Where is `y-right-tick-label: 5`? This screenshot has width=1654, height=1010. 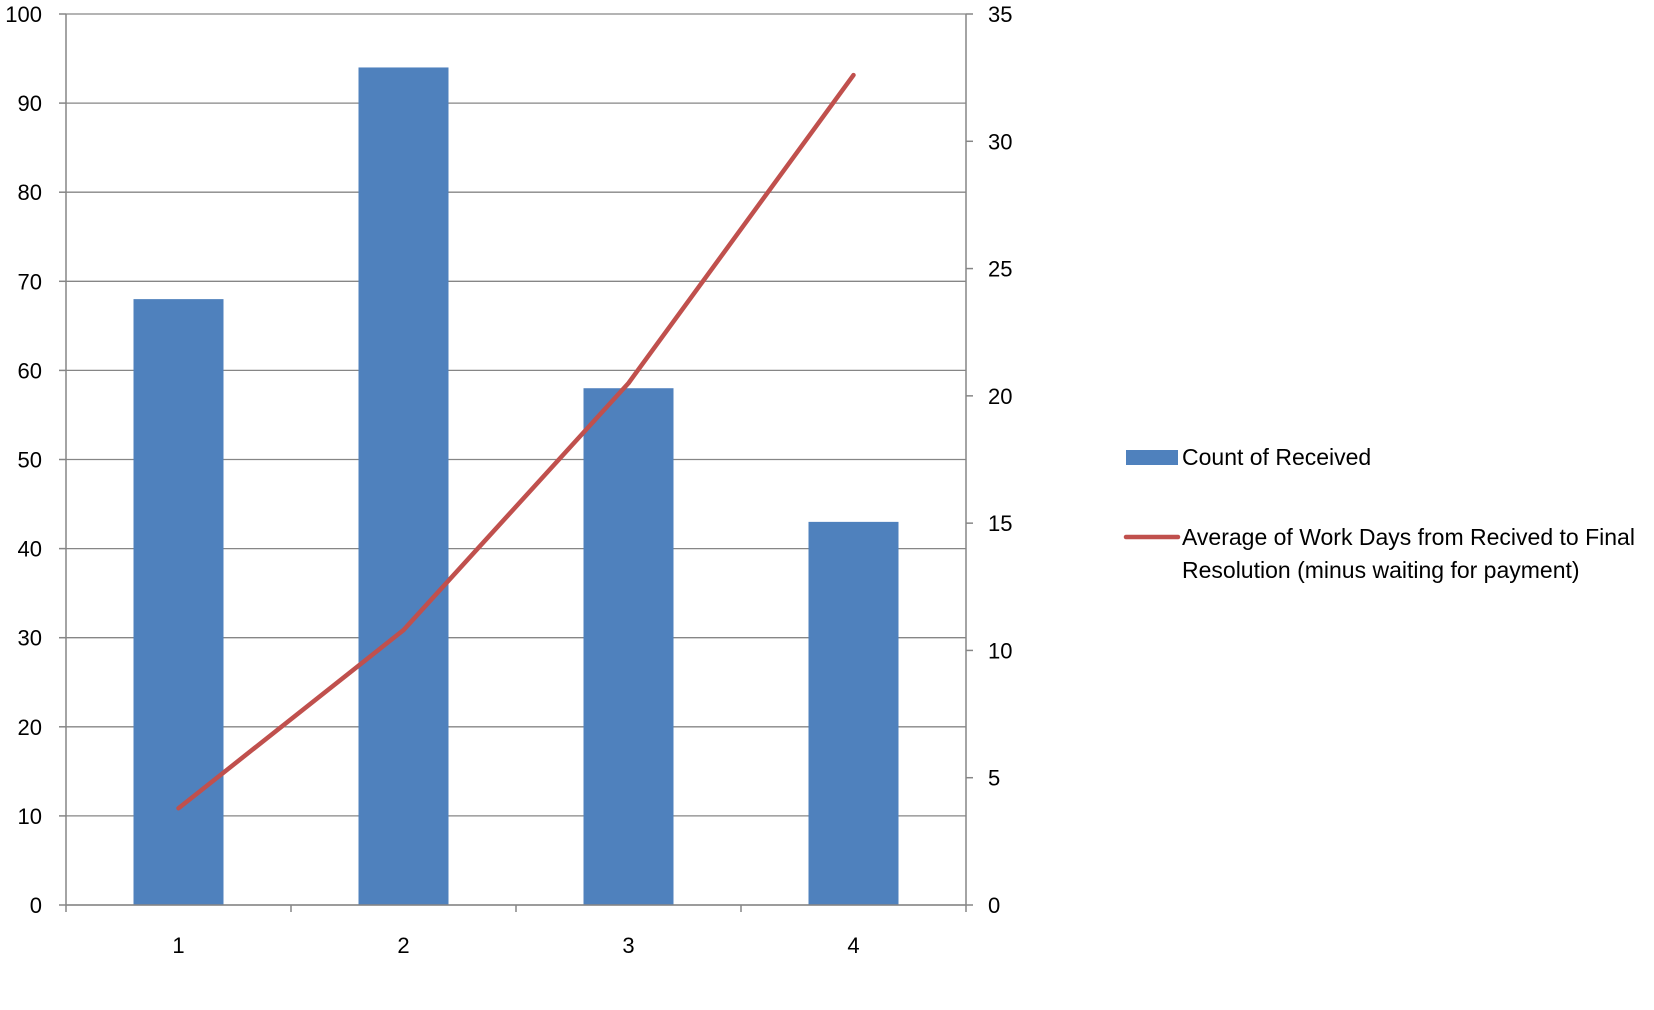
y-right-tick-label: 5 is located at coordinates (994, 778).